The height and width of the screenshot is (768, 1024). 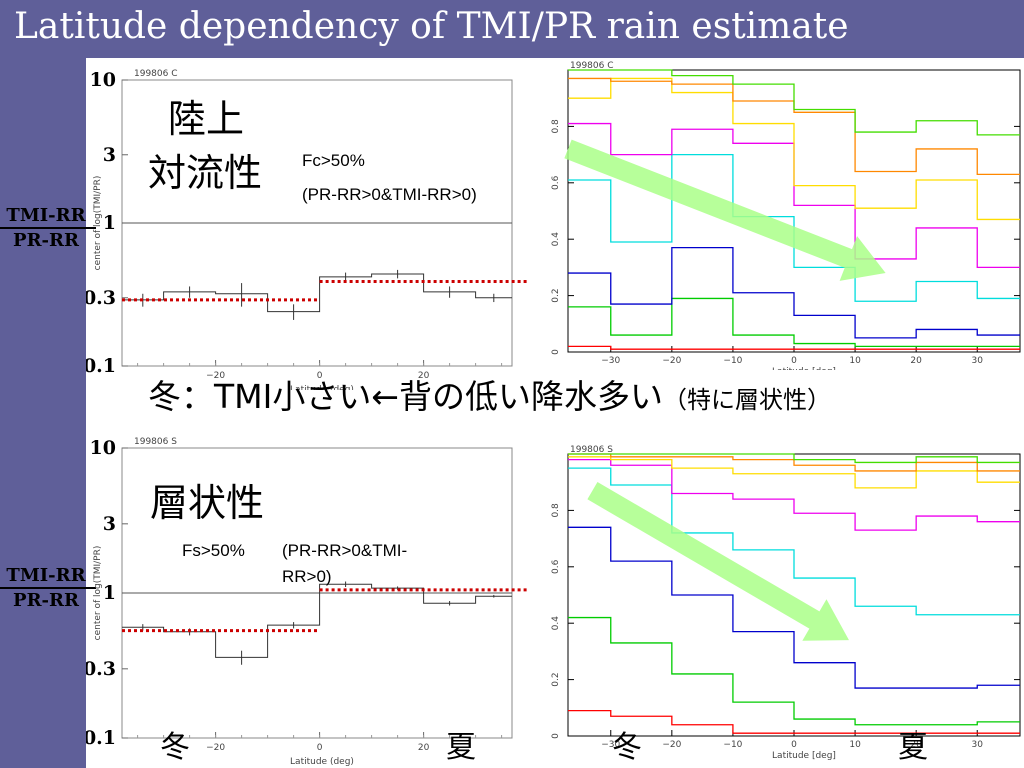 I want to click on convective-heading-line2: 対流性, so click(x=205, y=173).